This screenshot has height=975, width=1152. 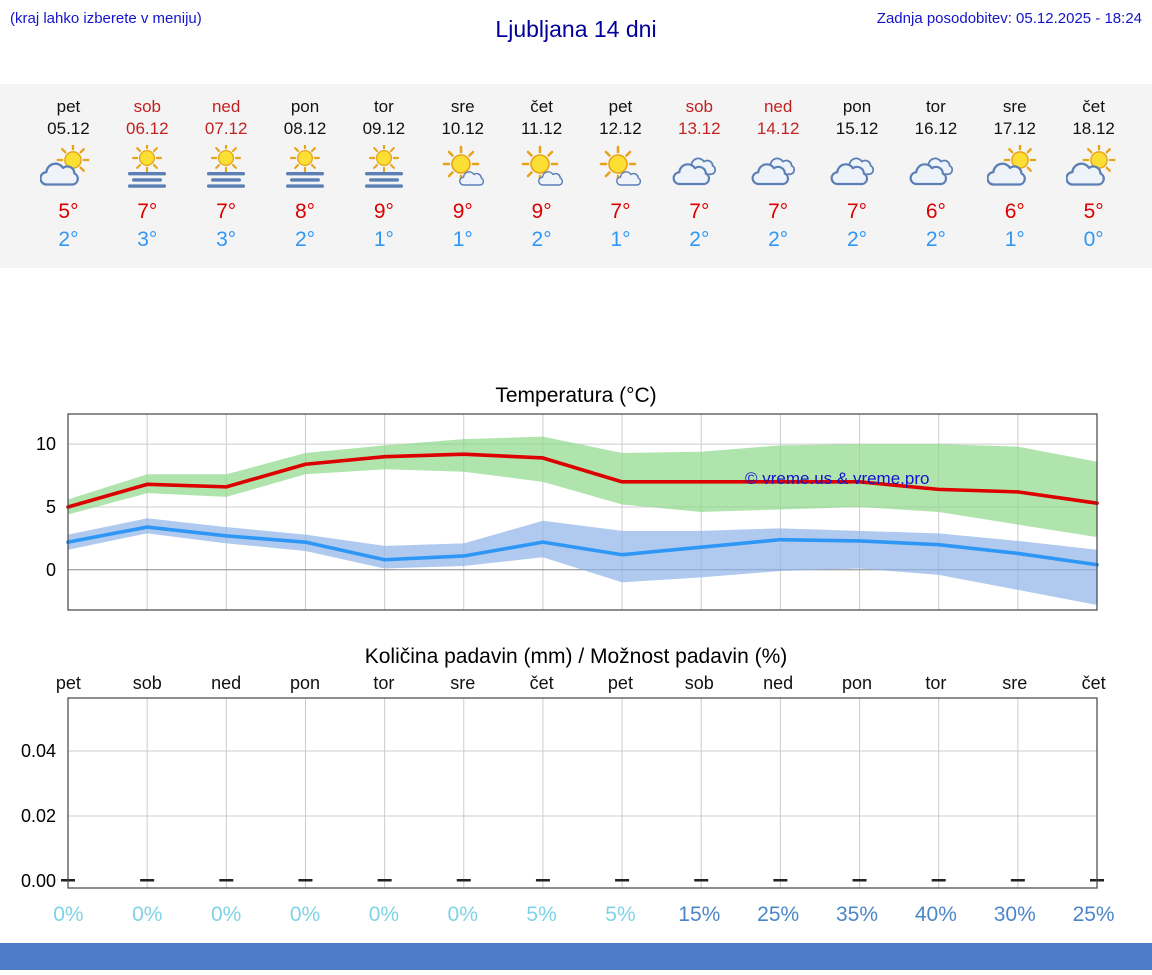 I want to click on precip-probability: 40%, so click(x=935, y=915).